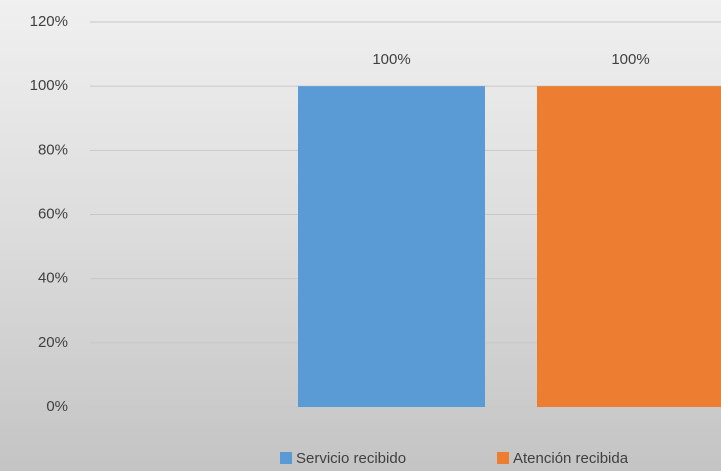 The width and height of the screenshot is (721, 471). I want to click on y-tick-label: 20%, so click(53, 342).